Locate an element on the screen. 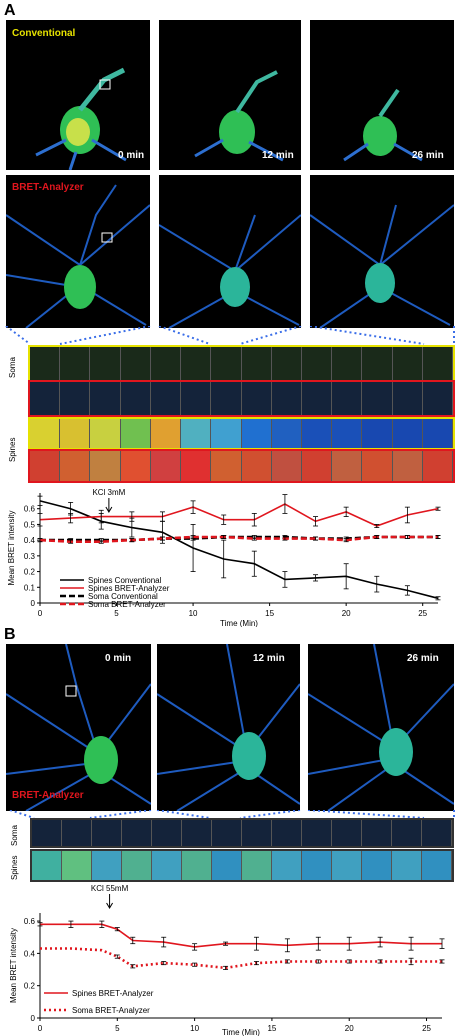 The image size is (459, 1036). chart-b-xtick-label-3: 15 is located at coordinates (271, 1028).